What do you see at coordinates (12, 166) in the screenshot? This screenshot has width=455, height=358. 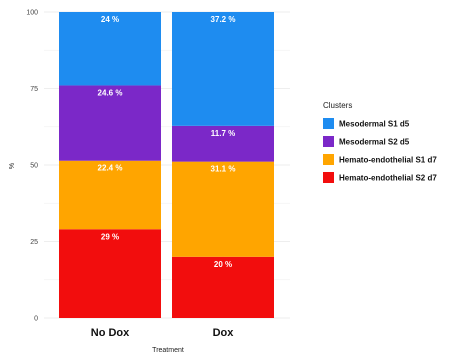 I see `y-axis-title: %` at bounding box center [12, 166].